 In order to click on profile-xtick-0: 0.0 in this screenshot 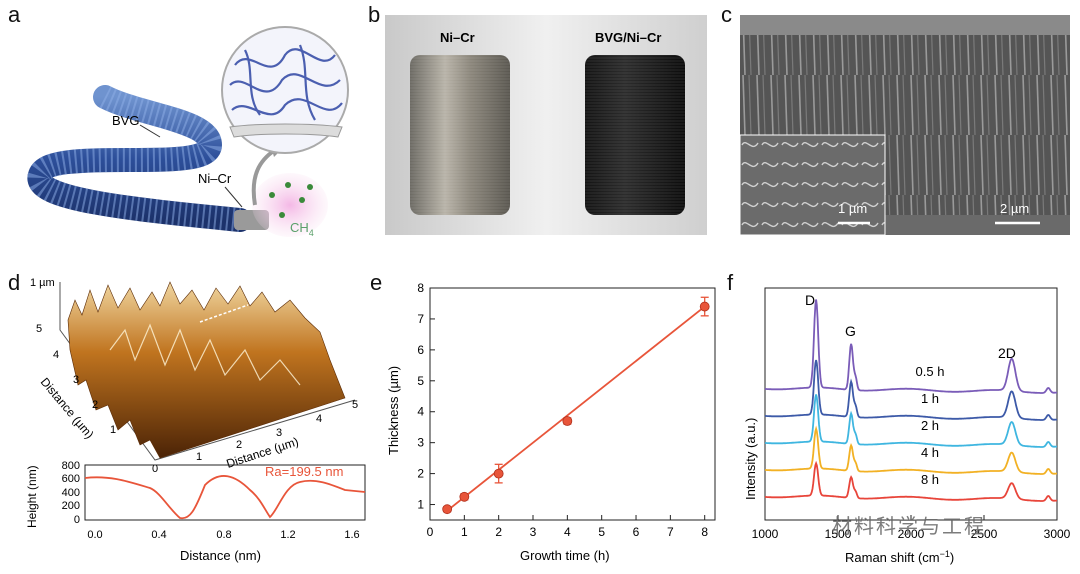, I will do `click(94, 535)`.